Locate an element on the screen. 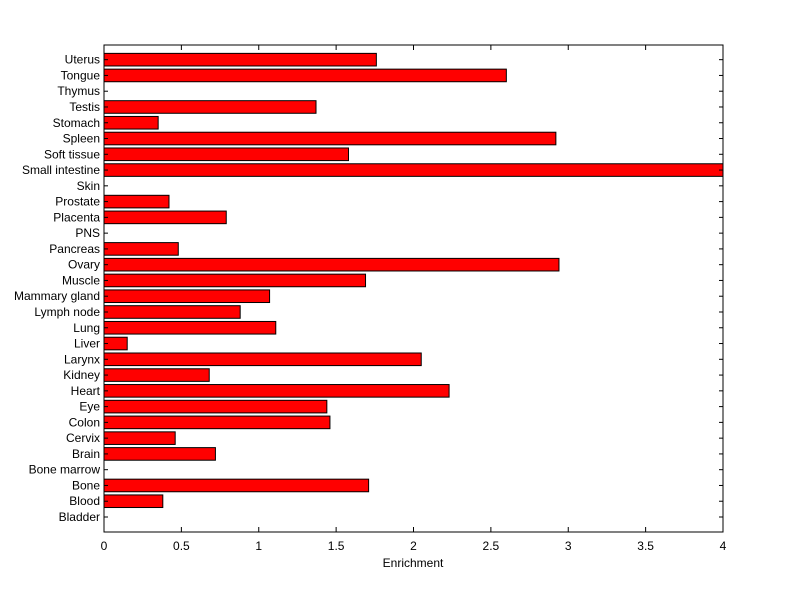 This screenshot has width=800, height=599. bar-kidney is located at coordinates (156, 375).